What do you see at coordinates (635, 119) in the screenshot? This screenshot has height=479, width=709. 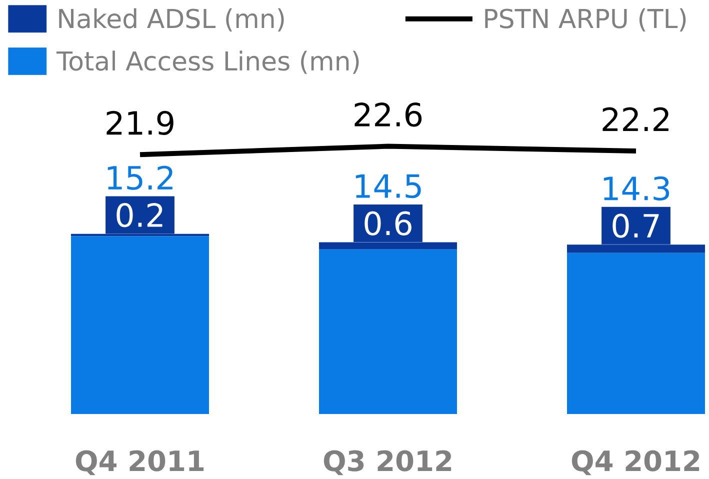 I see `data-label: 22.2` at bounding box center [635, 119].